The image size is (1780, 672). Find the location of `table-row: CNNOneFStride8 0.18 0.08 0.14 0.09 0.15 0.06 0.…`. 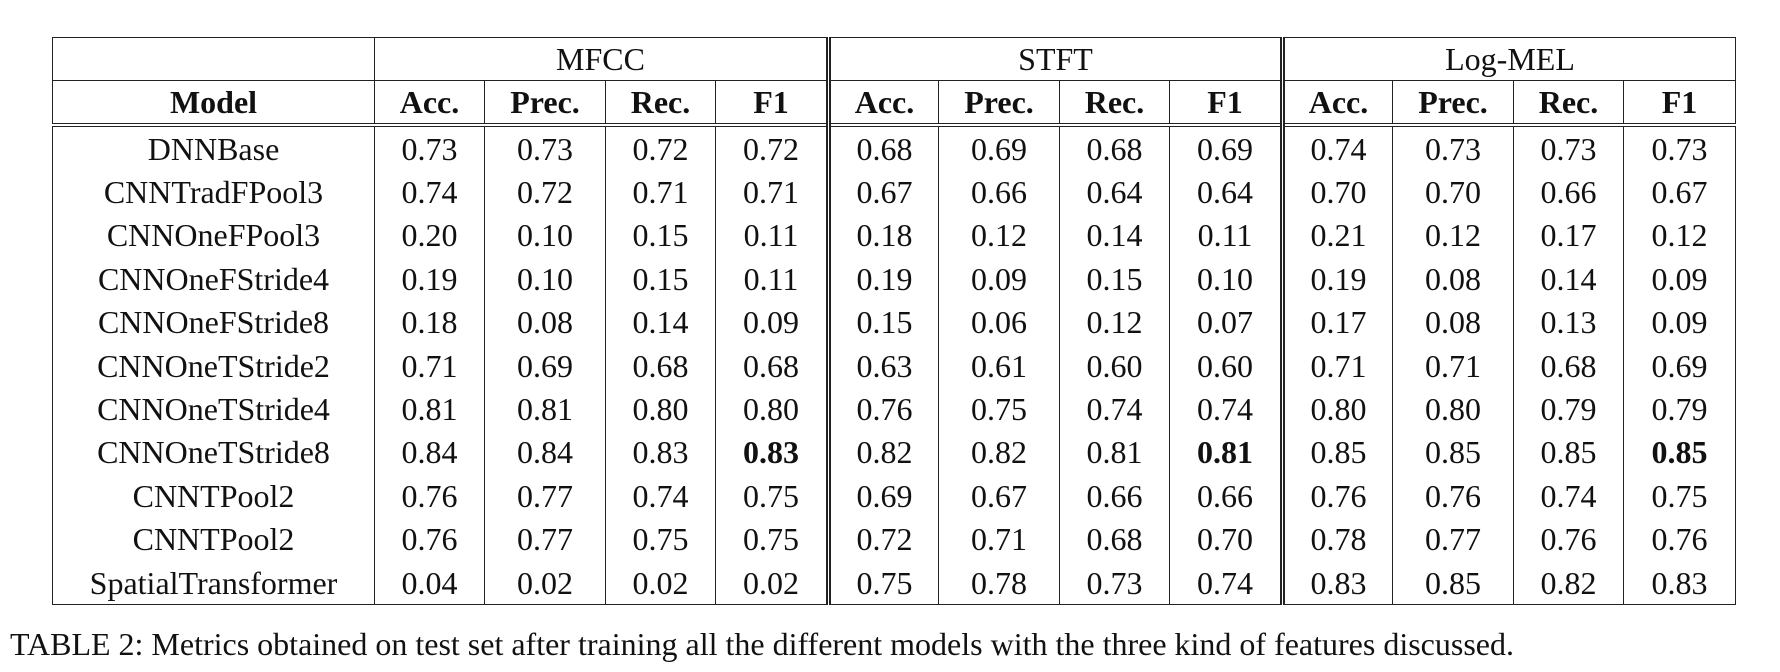

table-row: CNNOneFStride8 0.18 0.08 0.14 0.09 0.15 0.06 0.… is located at coordinates (894, 322).